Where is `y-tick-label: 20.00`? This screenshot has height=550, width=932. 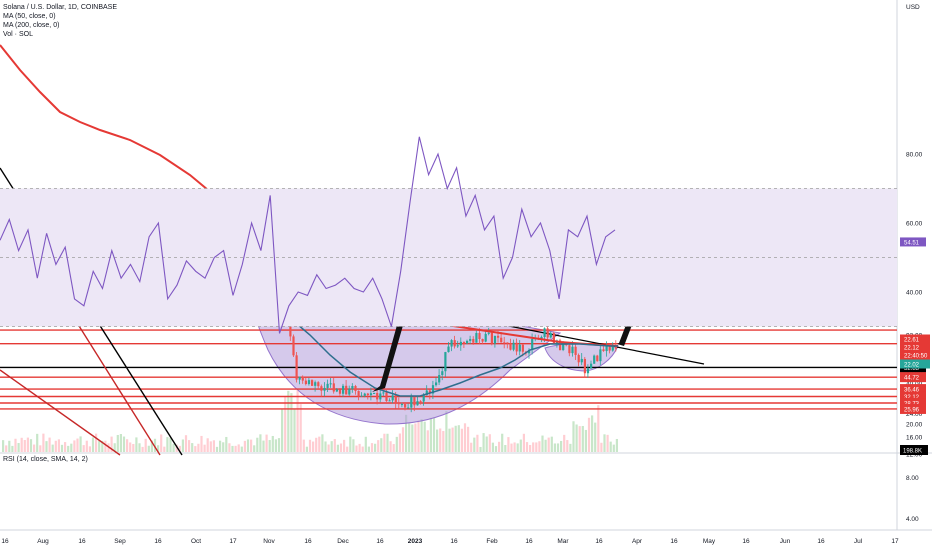 y-tick-label: 20.00 is located at coordinates (914, 425).